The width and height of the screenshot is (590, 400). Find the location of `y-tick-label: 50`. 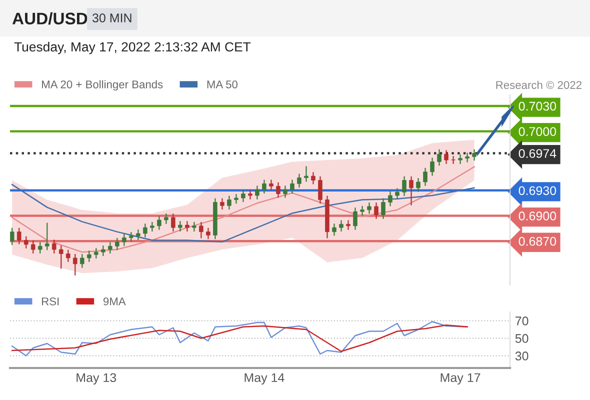

y-tick-label: 50 is located at coordinates (521, 338).